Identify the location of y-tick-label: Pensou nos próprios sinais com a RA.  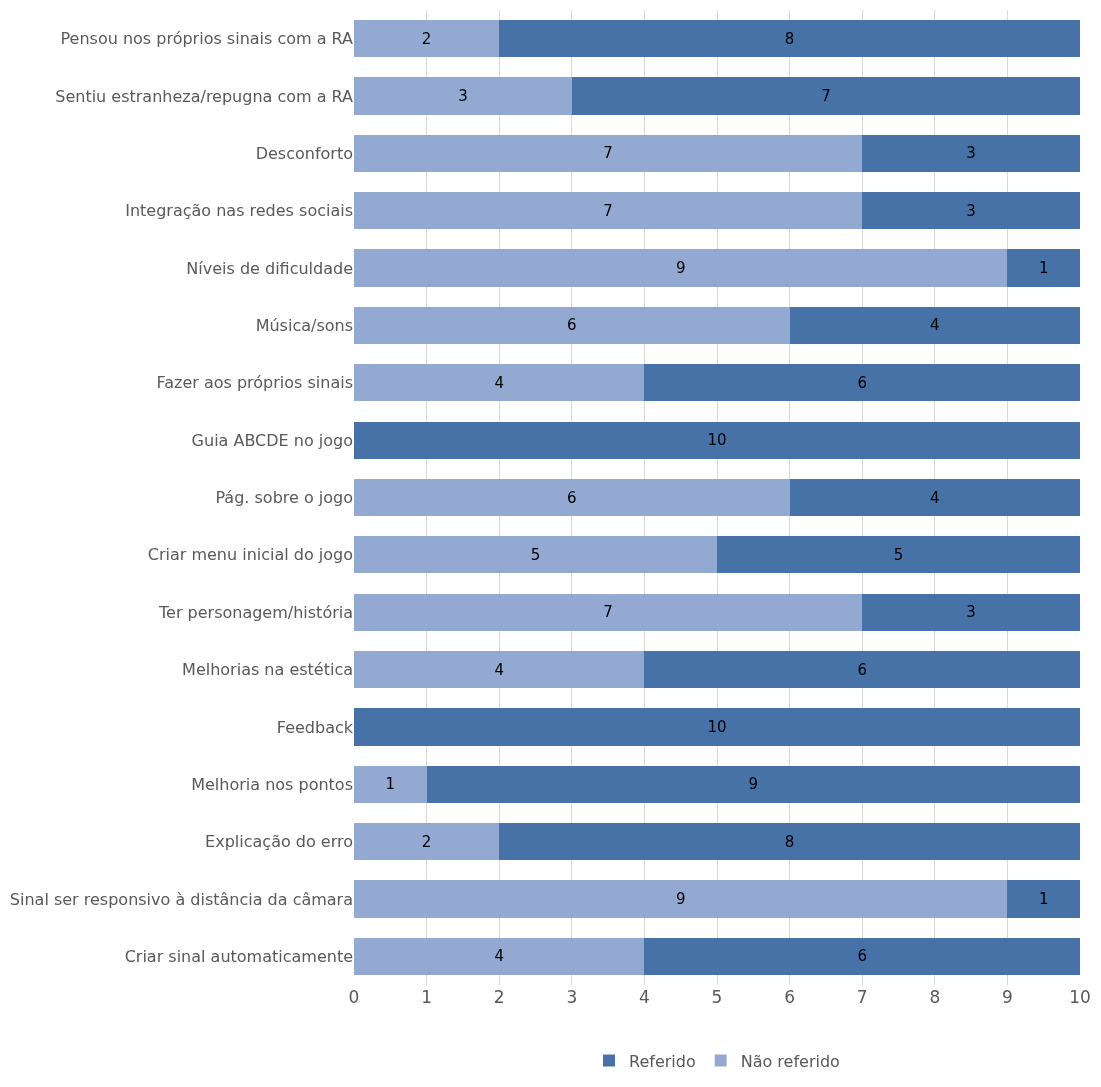
(207, 39).